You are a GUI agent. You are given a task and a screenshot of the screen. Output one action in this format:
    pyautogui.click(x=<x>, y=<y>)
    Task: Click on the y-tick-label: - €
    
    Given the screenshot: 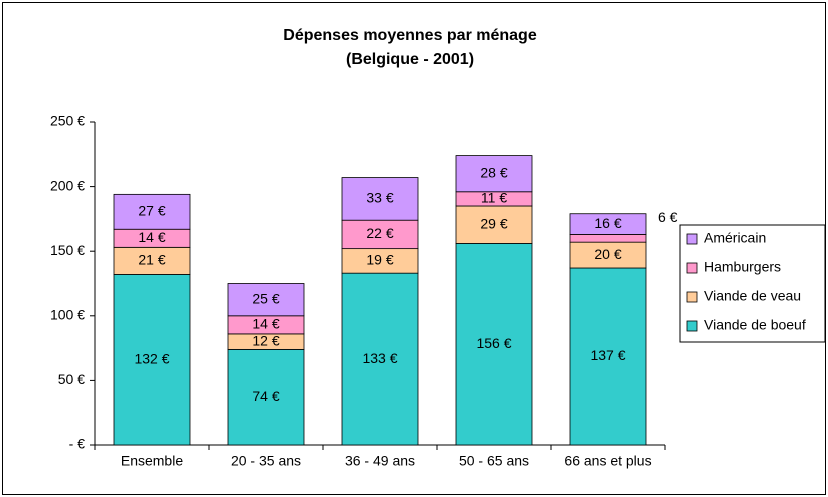 What is the action you would take?
    pyautogui.click(x=77, y=444)
    